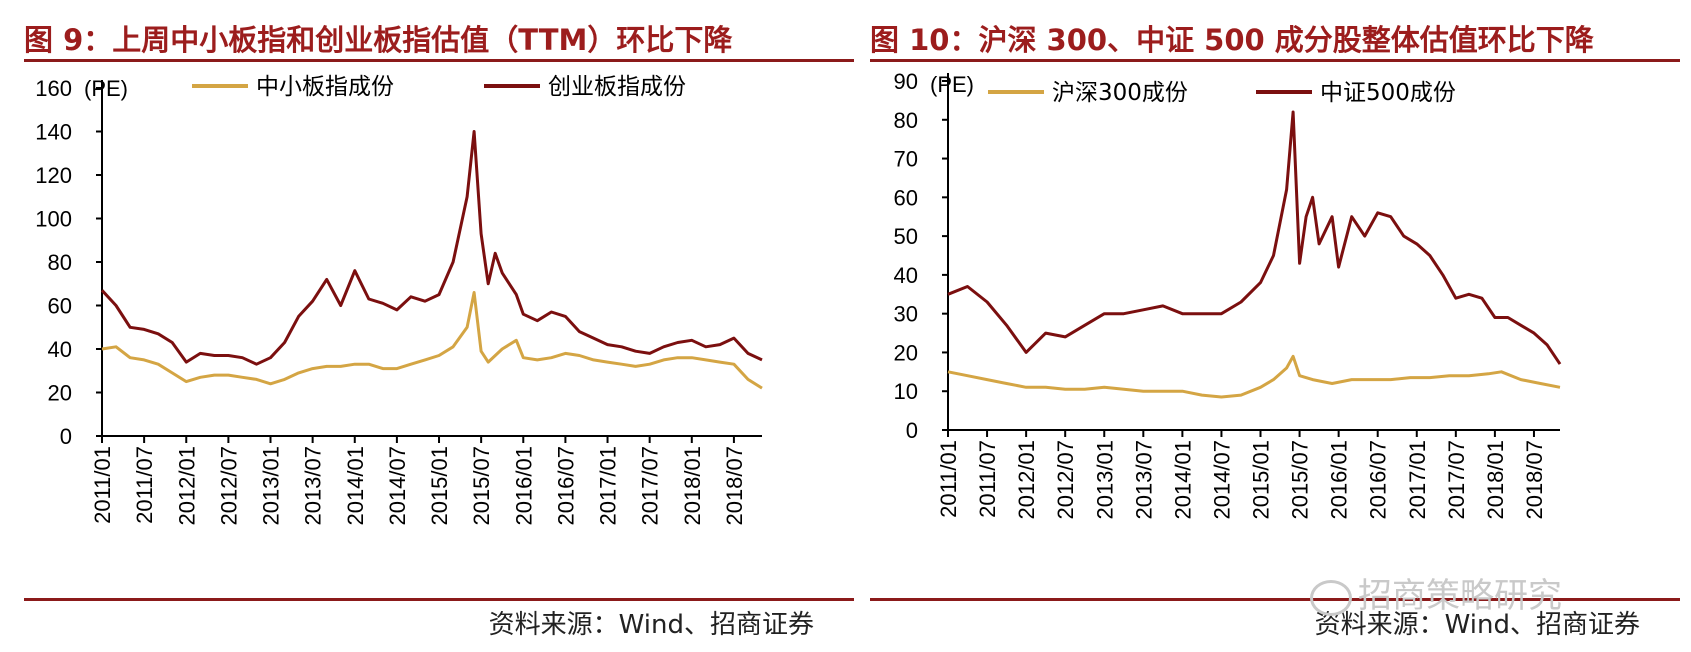 This screenshot has height=652, width=1691. What do you see at coordinates (1120, 93) in the screenshot?
I see `legend-label-1: 沪深300成份` at bounding box center [1120, 93].